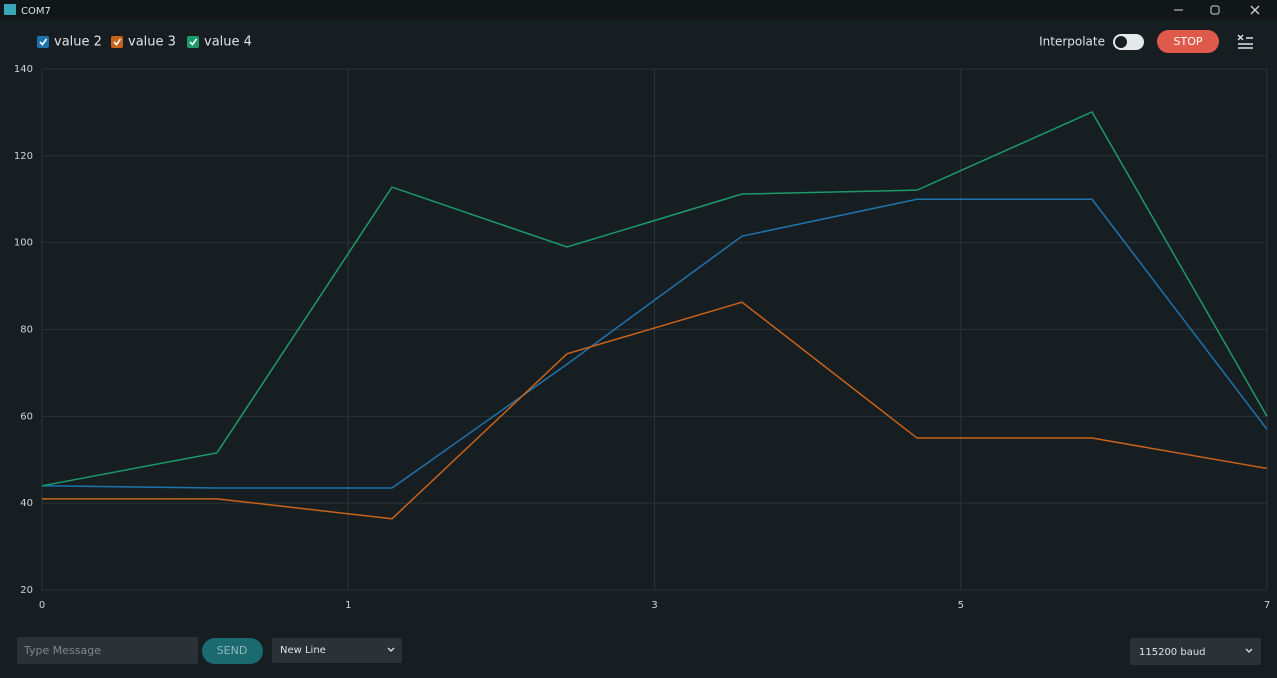 The height and width of the screenshot is (678, 1277). I want to click on line-ending-value: New Line, so click(303, 650).